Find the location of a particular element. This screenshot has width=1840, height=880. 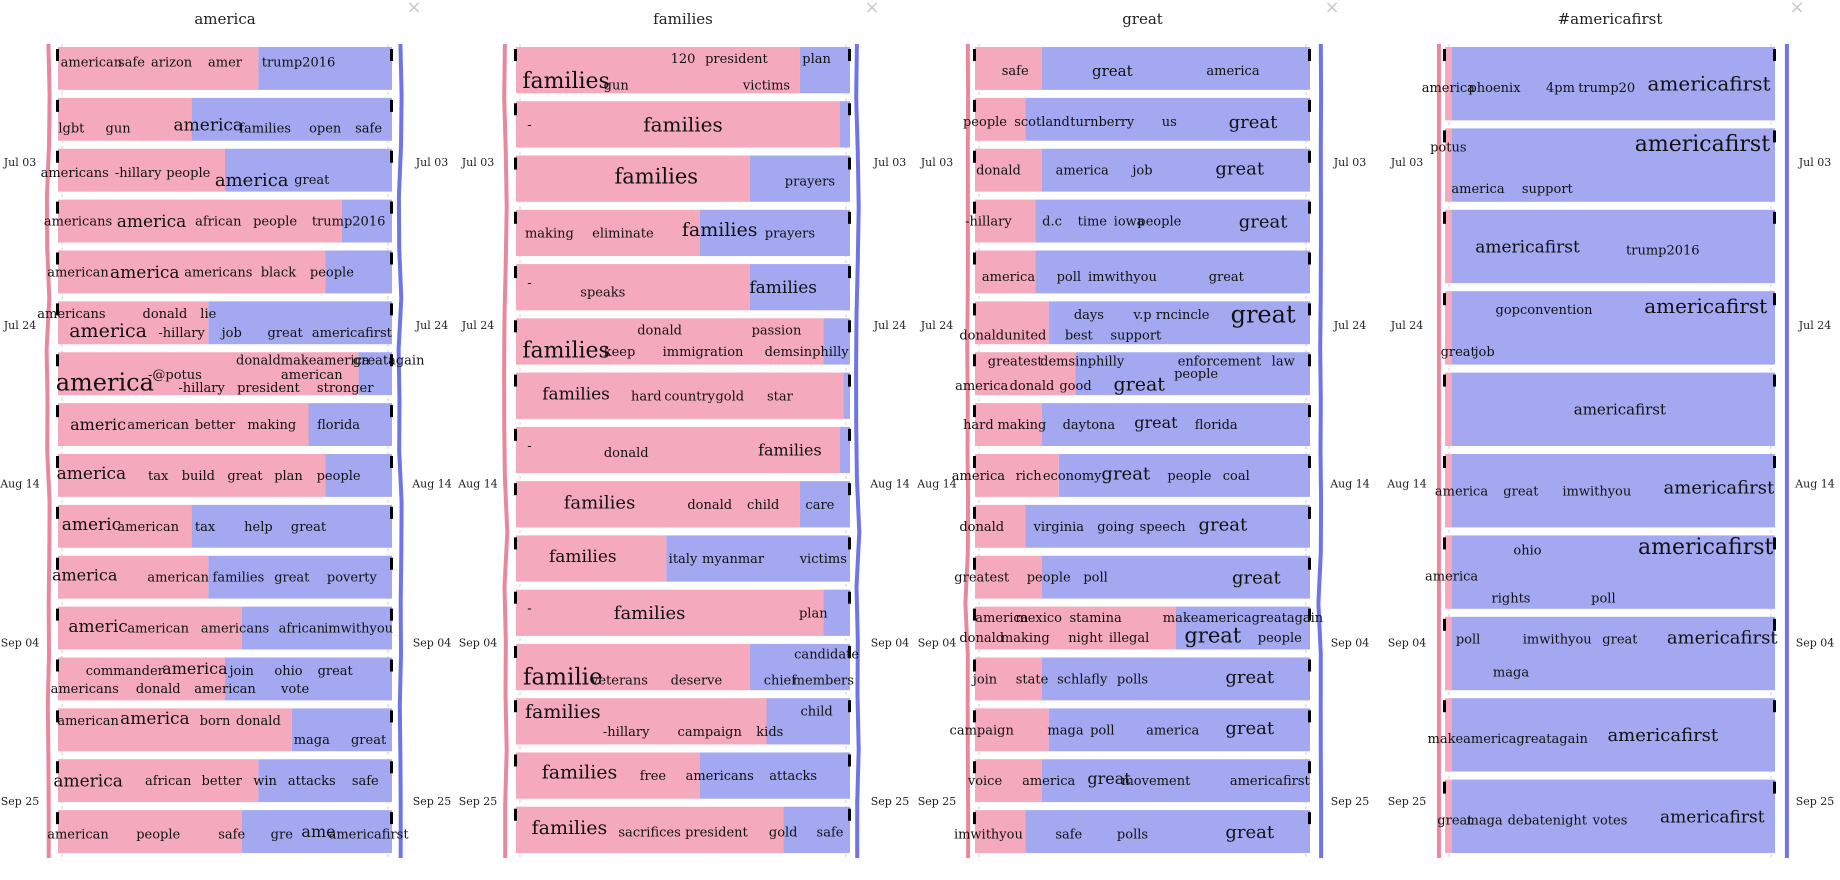

keyword-label: americ is located at coordinates (98, 424).